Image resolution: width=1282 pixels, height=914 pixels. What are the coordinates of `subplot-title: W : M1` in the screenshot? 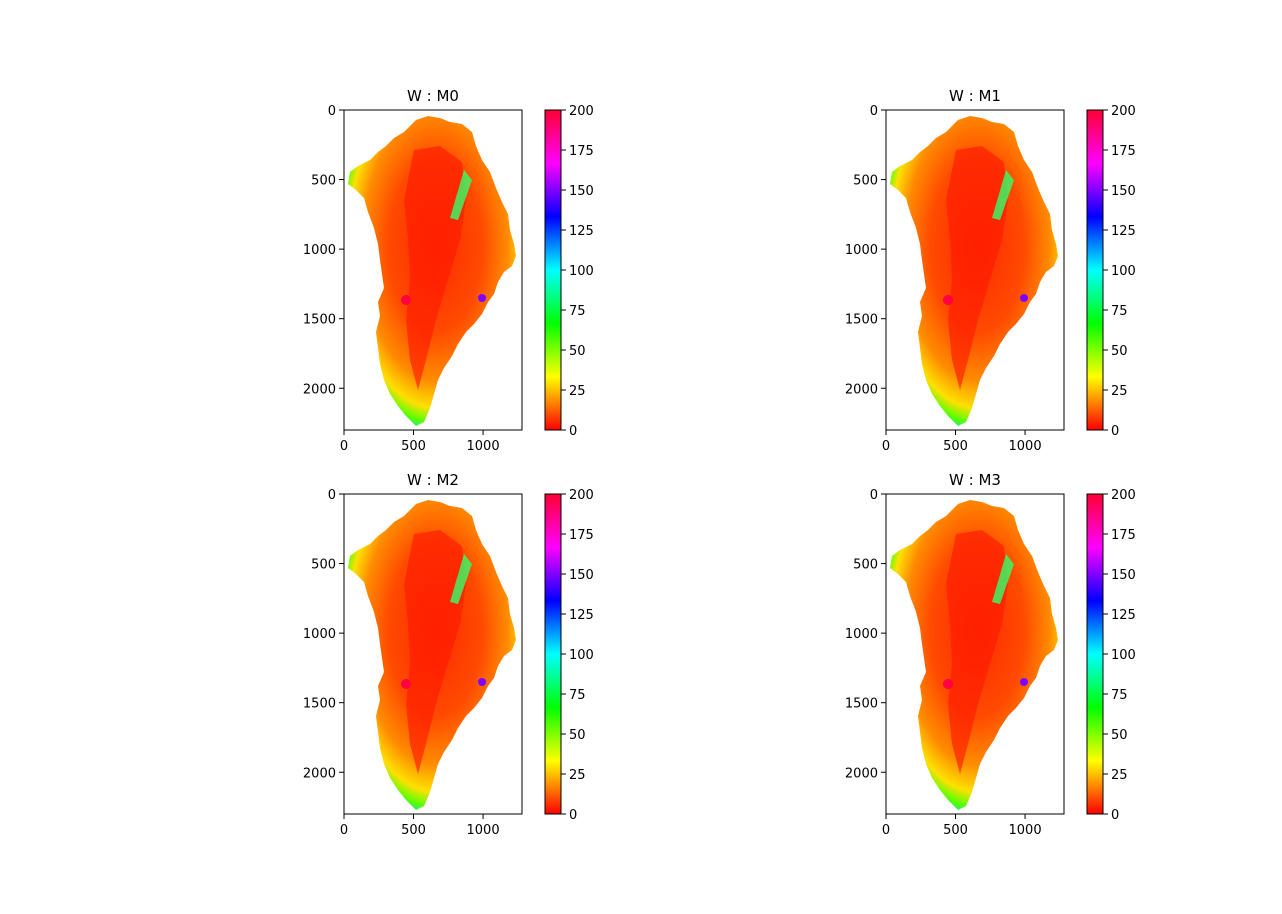 It's located at (975, 96).